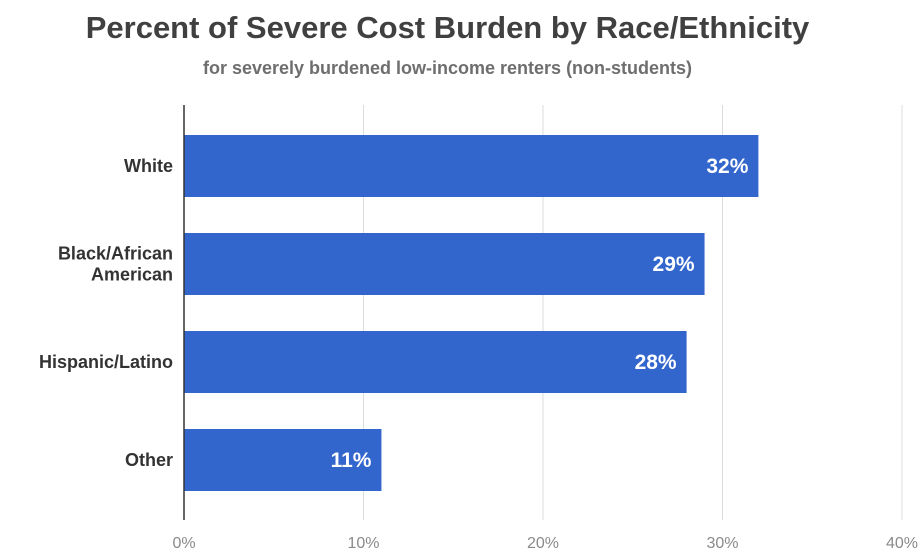 This screenshot has width=923, height=550. I want to click on x-tick-label: 10%, so click(363, 542).